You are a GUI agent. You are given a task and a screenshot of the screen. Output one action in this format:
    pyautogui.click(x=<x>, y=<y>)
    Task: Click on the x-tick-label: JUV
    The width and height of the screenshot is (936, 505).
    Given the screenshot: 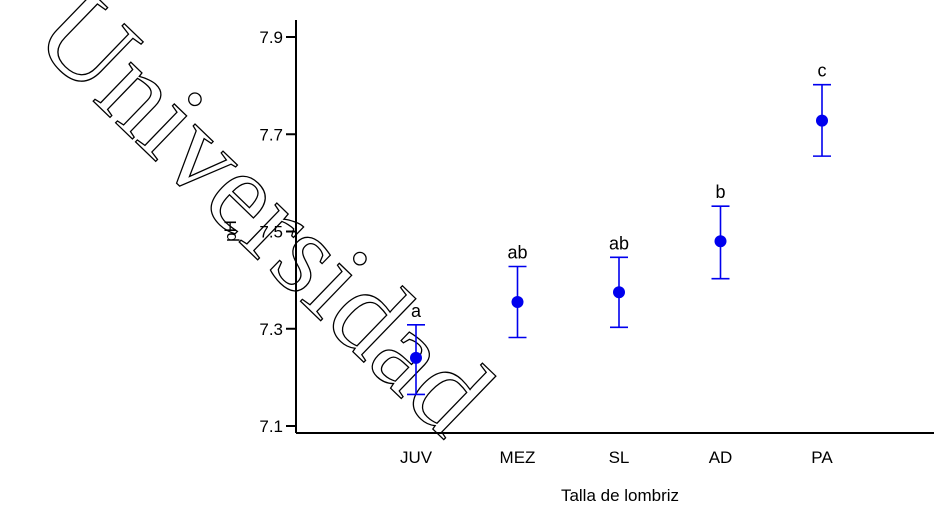 What is the action you would take?
    pyautogui.click(x=416, y=457)
    